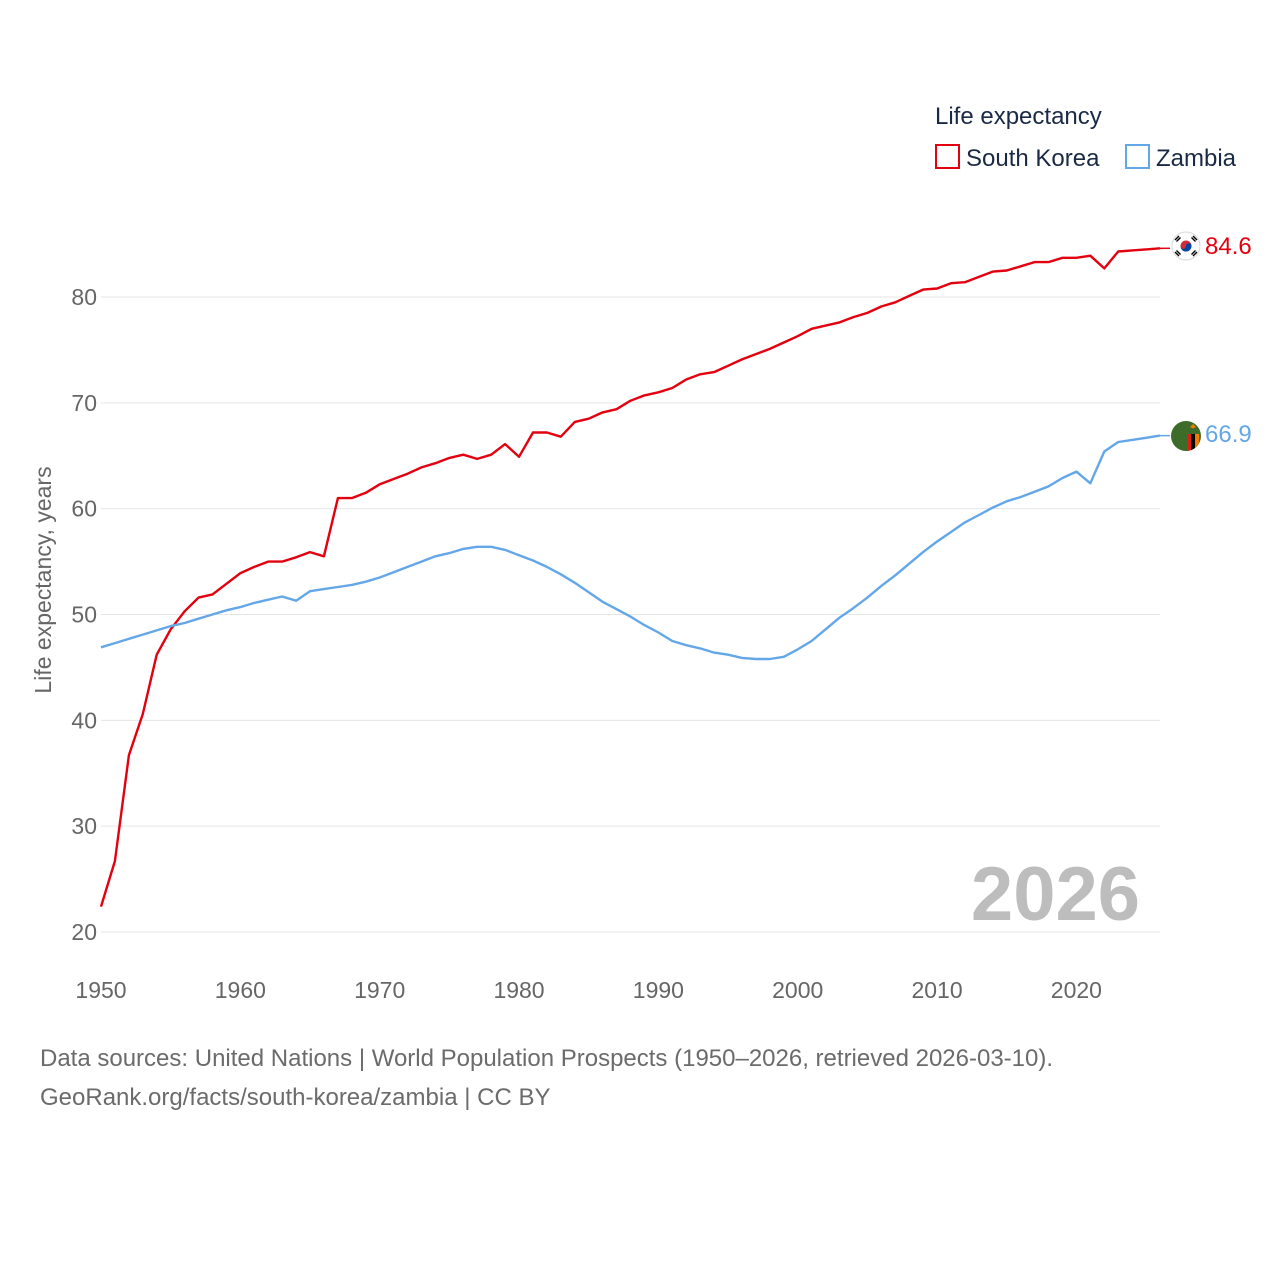  I want to click on y-tick-label-80: 80, so click(84, 297).